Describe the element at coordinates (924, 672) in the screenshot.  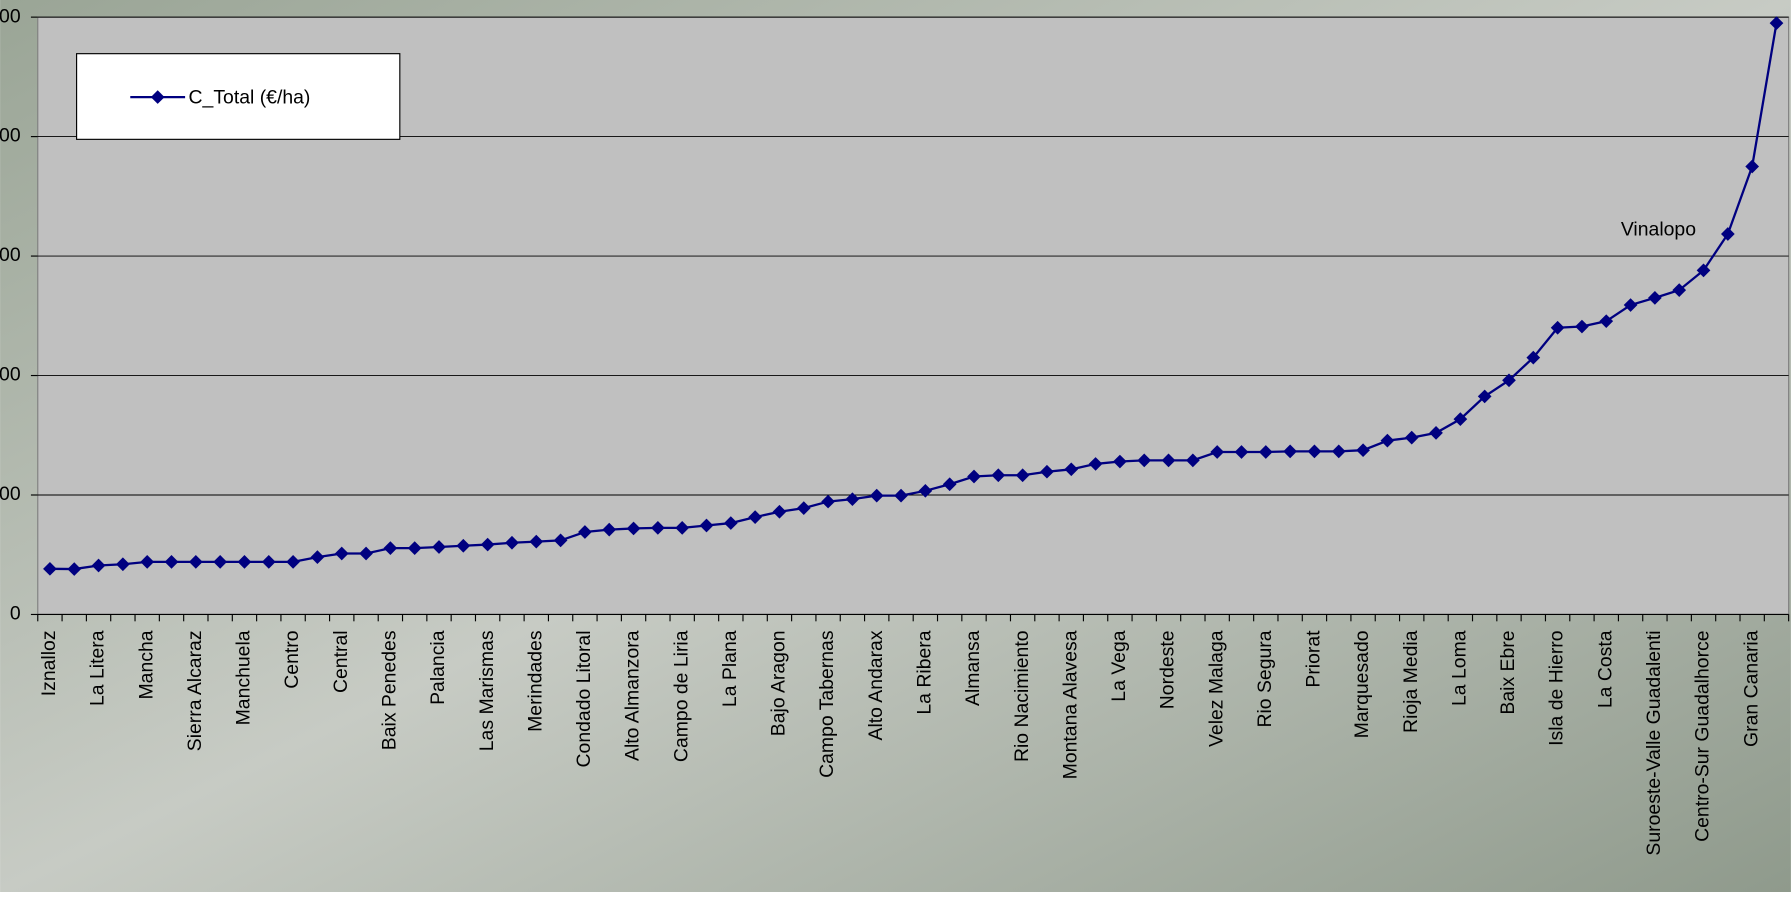
I see `x-tick-label: La Ribera` at that location.